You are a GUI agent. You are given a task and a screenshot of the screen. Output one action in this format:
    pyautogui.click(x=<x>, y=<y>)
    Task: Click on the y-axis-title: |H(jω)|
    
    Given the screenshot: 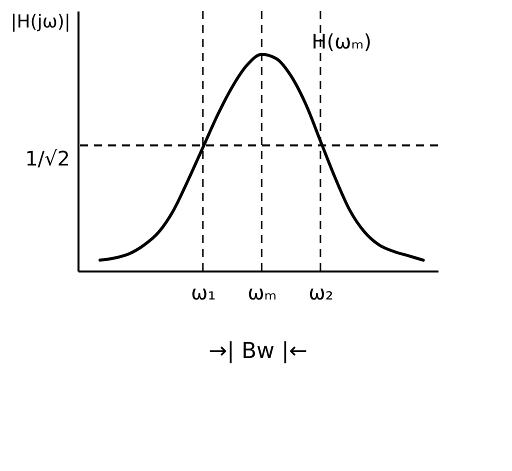 What is the action you would take?
    pyautogui.click(x=40, y=22)
    